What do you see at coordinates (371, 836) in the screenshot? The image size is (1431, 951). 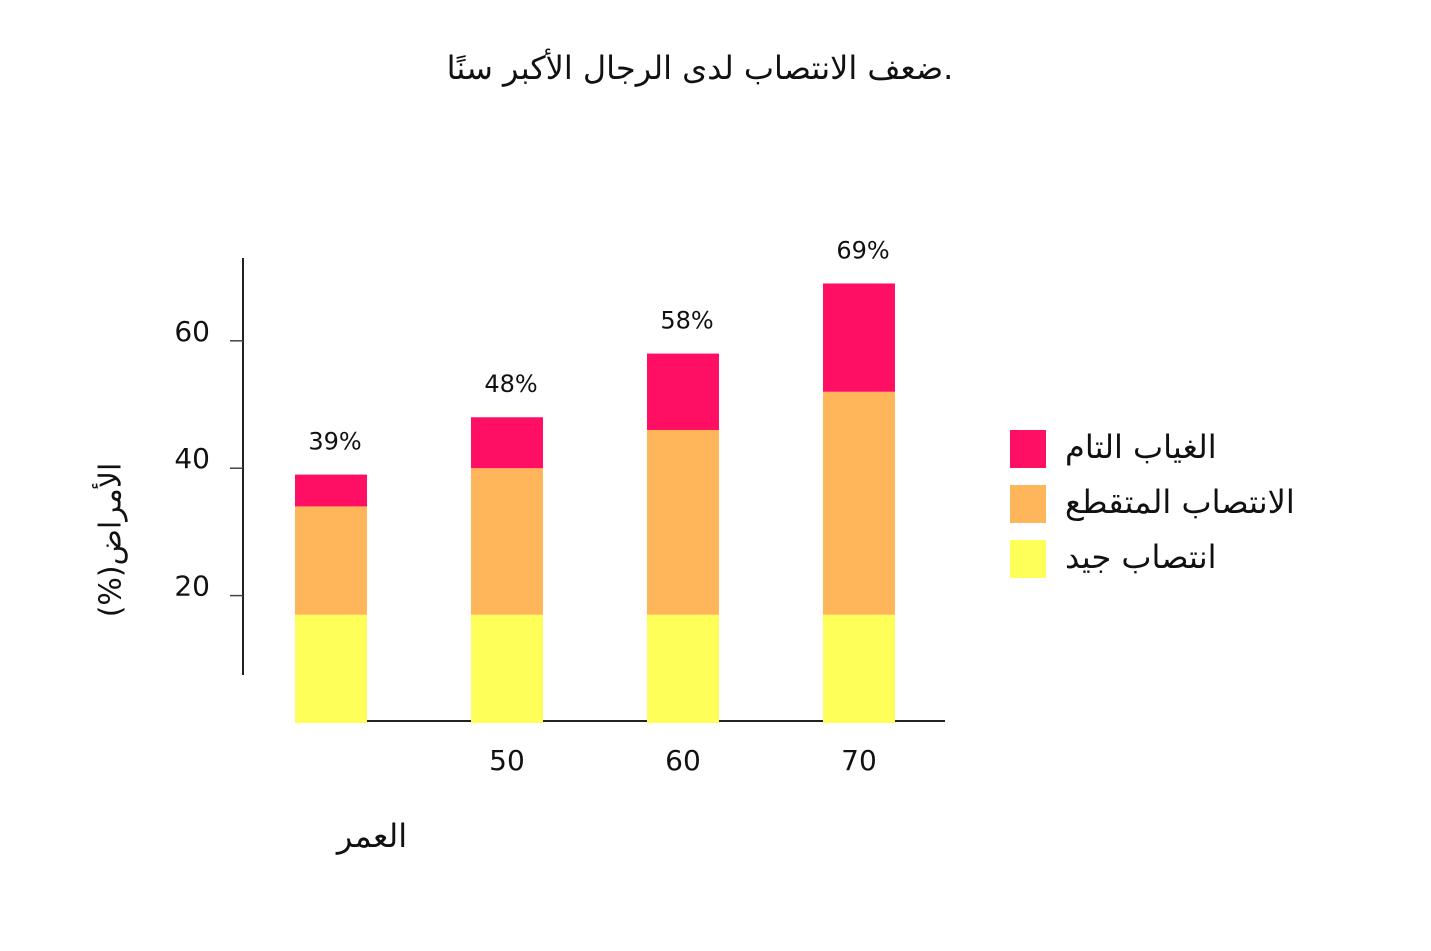 I see `x-axis-label: العمر` at bounding box center [371, 836].